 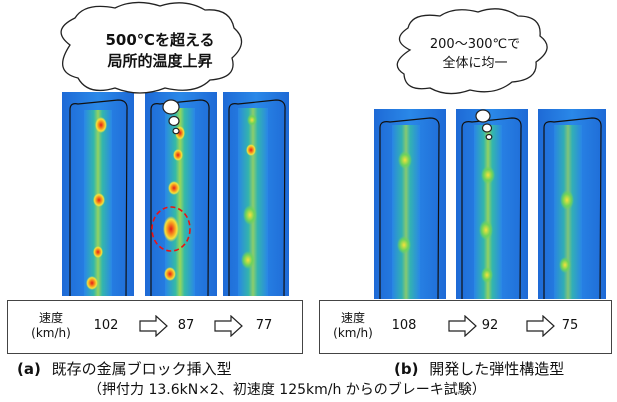 I want to click on strip-a2, so click(x=181, y=194).